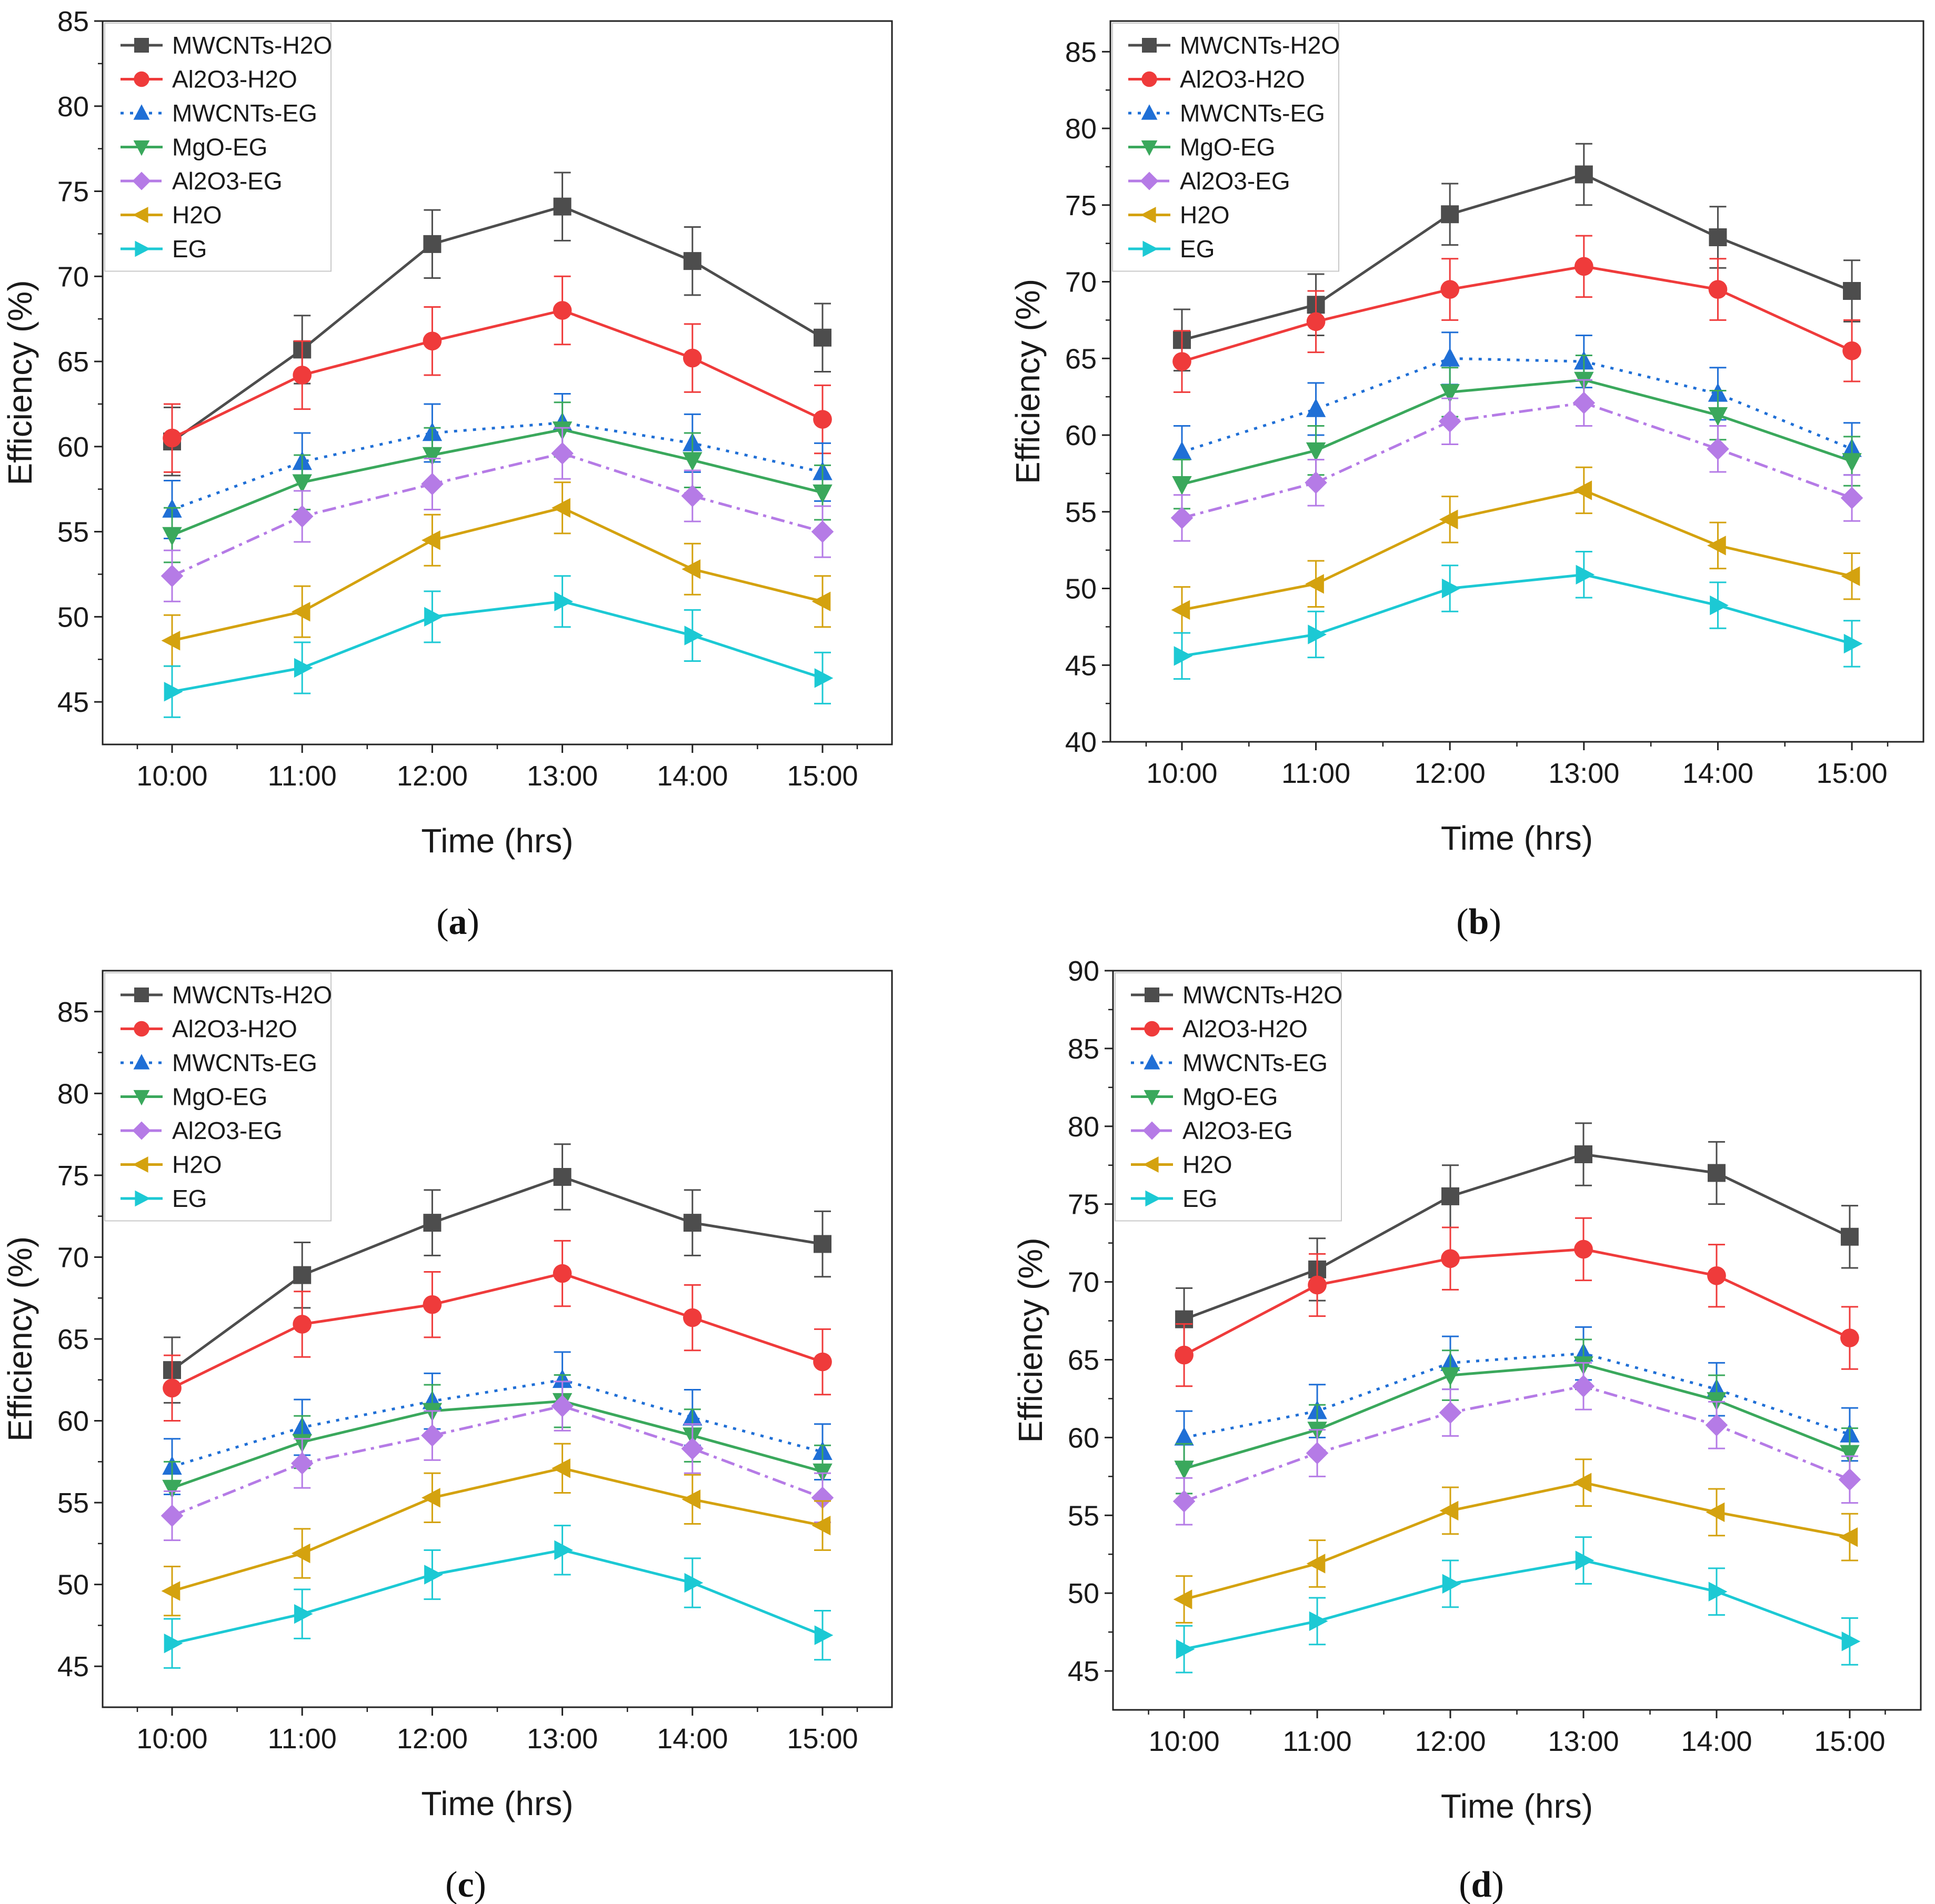  What do you see at coordinates (1583, 773) in the screenshot?
I see `x-tick-label: 13:00` at bounding box center [1583, 773].